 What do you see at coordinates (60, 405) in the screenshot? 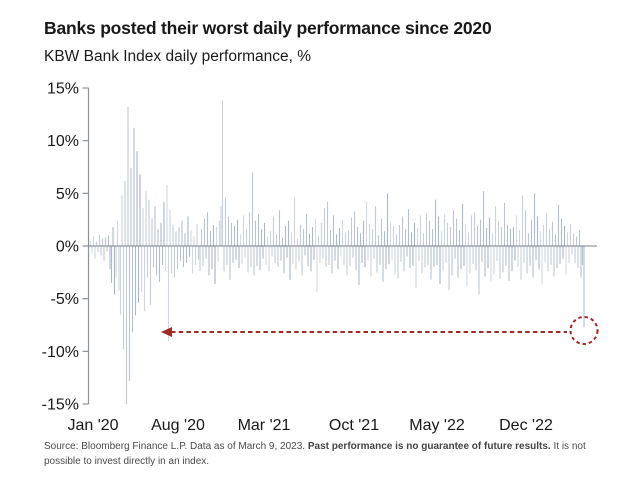
I see `y-tick-label: -15%` at bounding box center [60, 405].